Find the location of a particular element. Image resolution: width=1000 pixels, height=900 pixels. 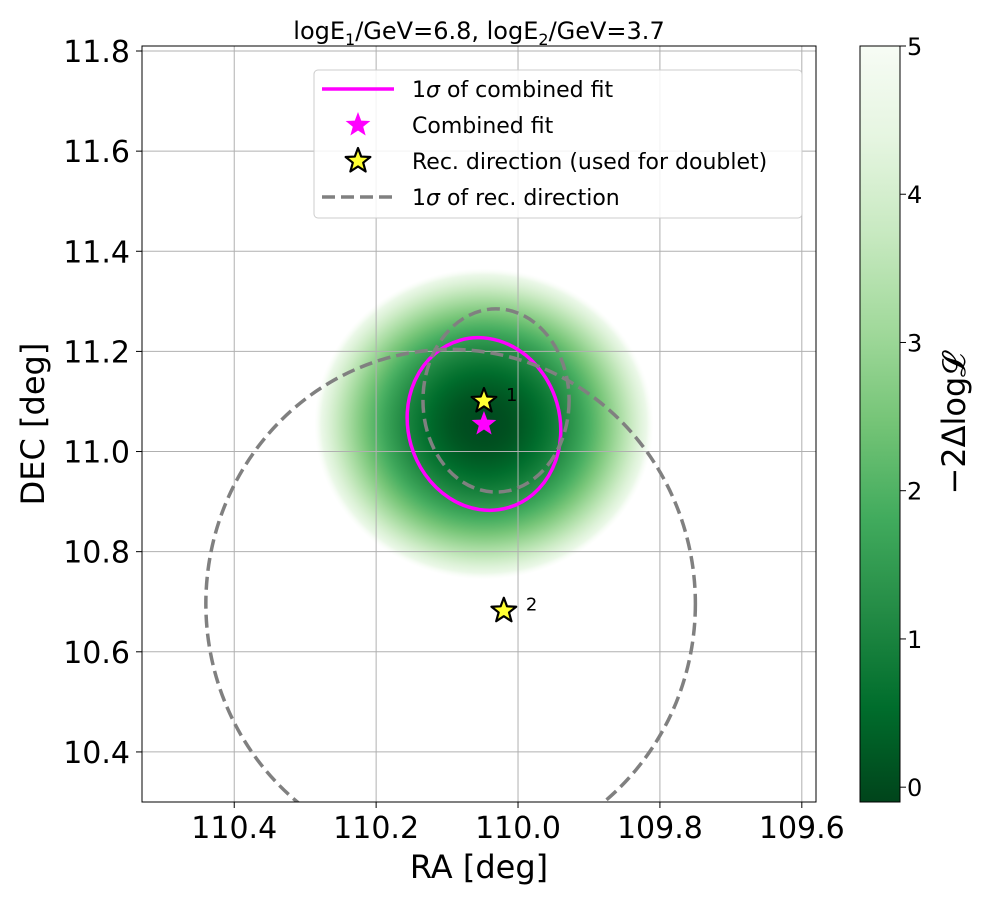

marker-layer: 12 is located at coordinates (503, 504).